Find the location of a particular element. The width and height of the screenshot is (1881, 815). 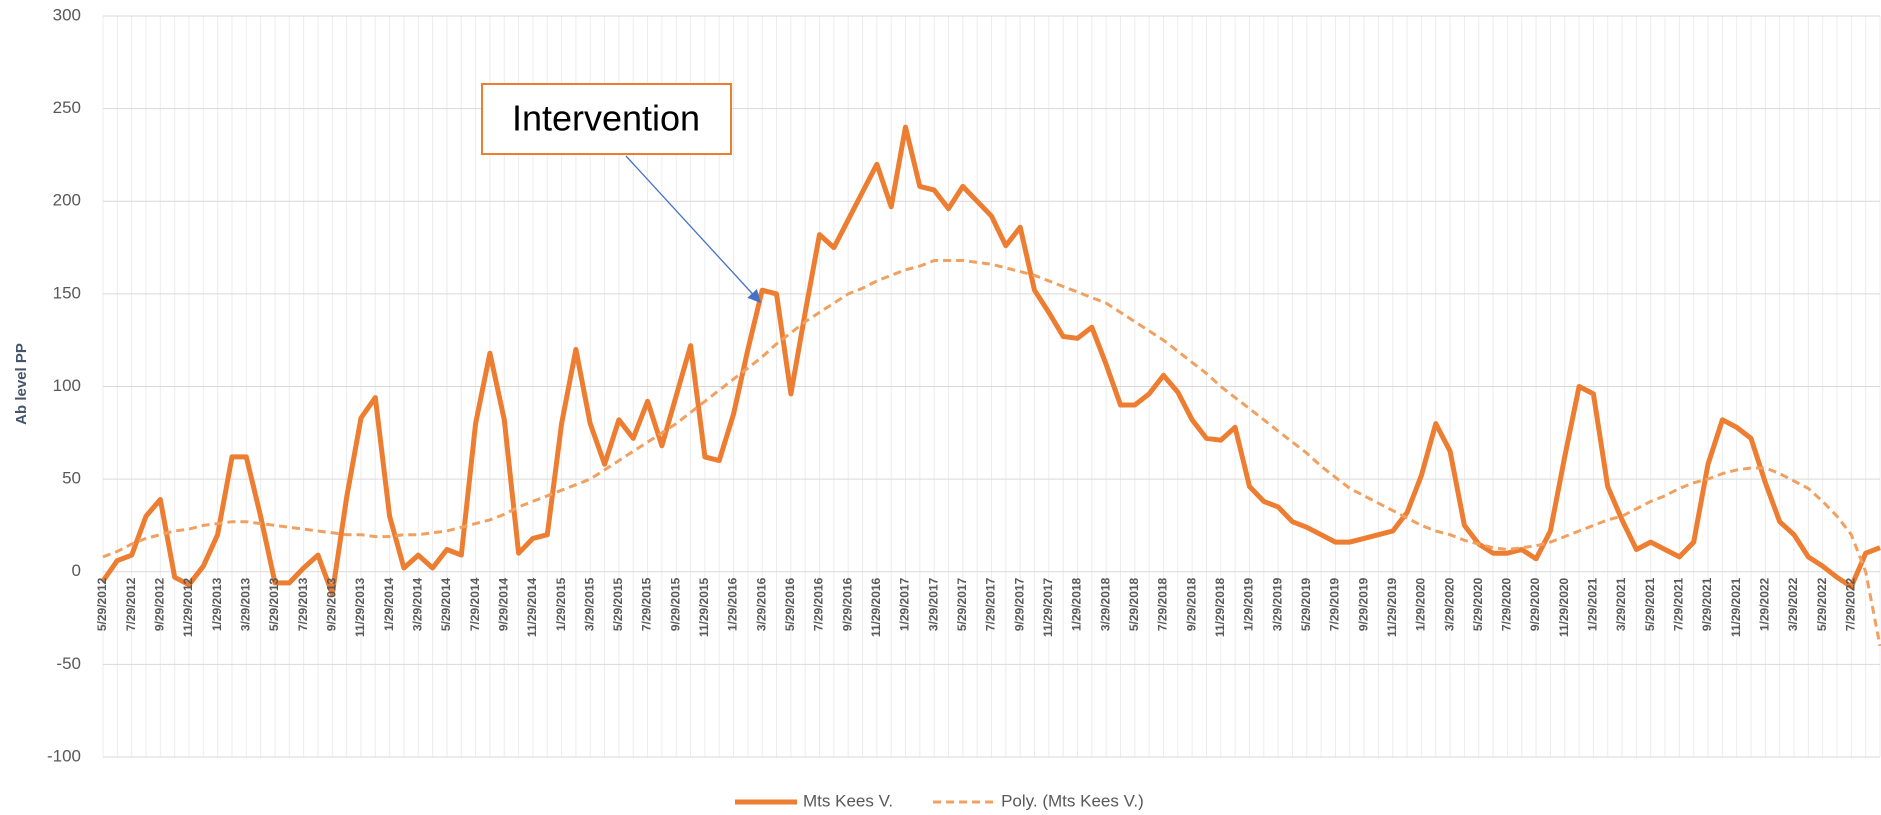

x-tick-label: 5/29/2022 is located at coordinates (1822, 604).